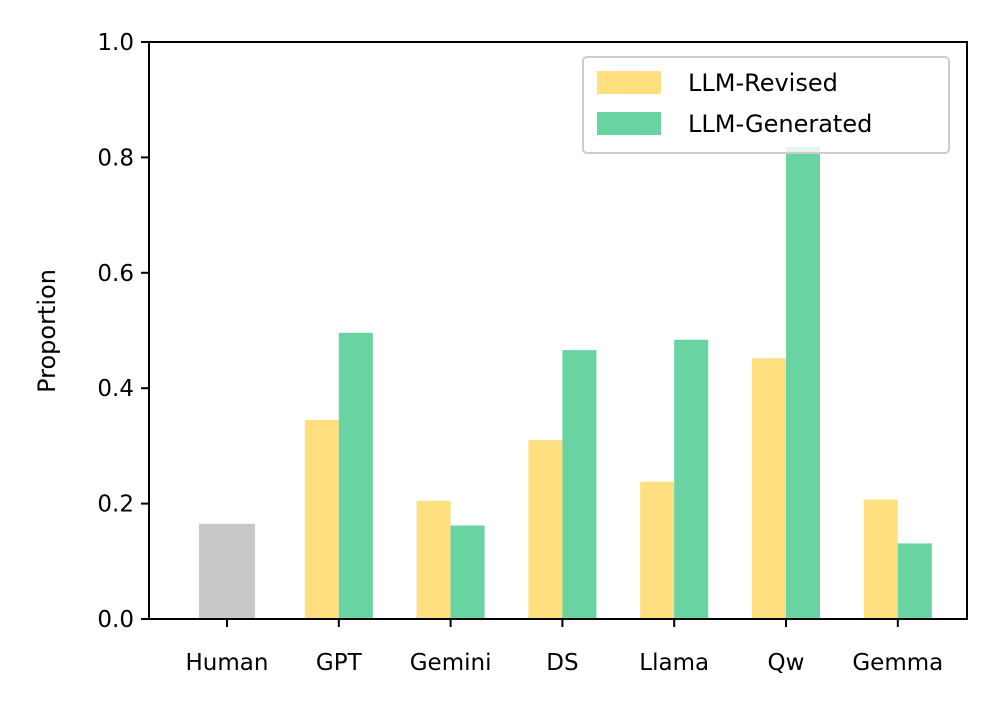 The width and height of the screenshot is (997, 709). Describe the element at coordinates (321, 519) in the screenshot. I see `bar-llm-revised-gpt` at that location.